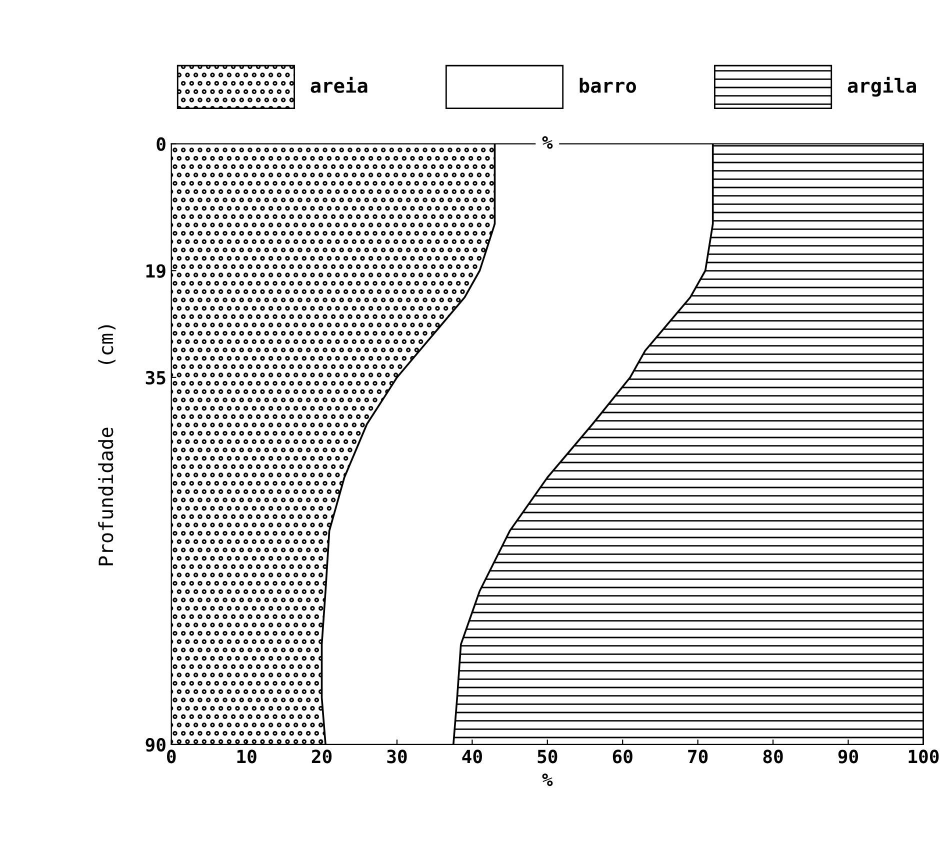  Describe the element at coordinates (773, 757) in the screenshot. I see `x-tick-label: 80` at that location.